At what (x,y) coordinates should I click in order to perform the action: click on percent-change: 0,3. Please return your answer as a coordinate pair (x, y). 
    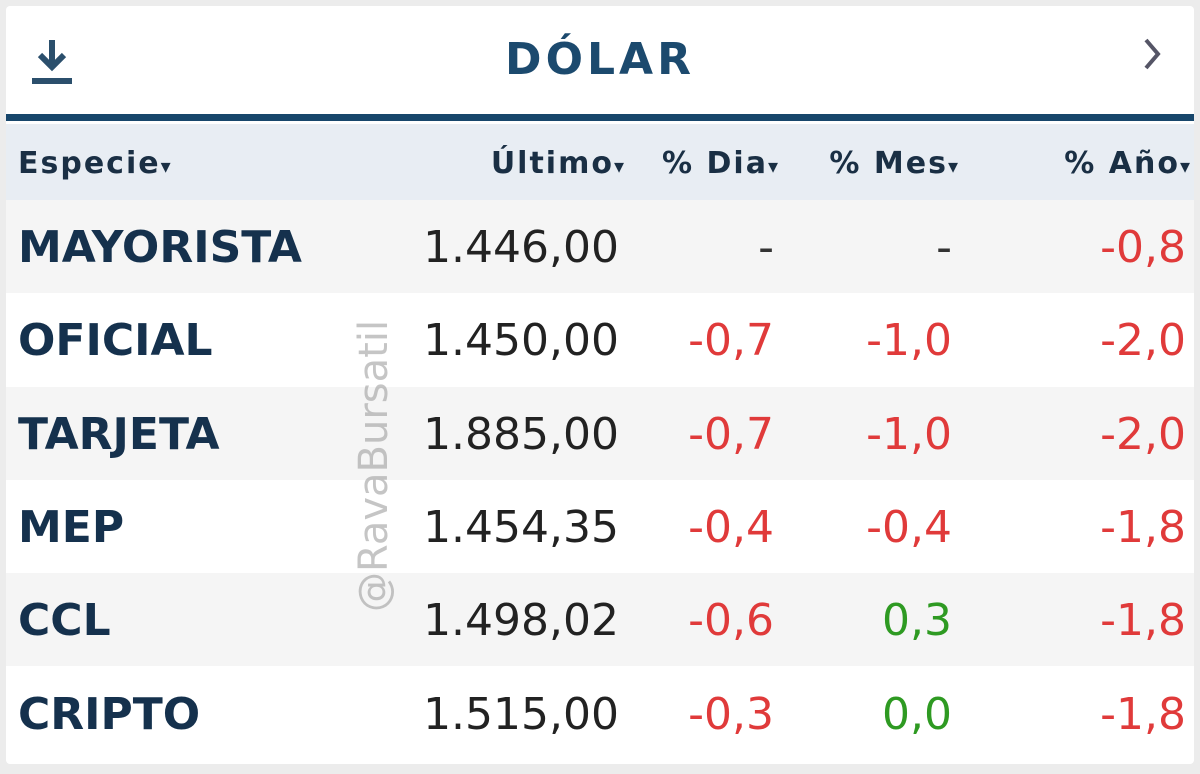
    Looking at the image, I should click on (917, 621).